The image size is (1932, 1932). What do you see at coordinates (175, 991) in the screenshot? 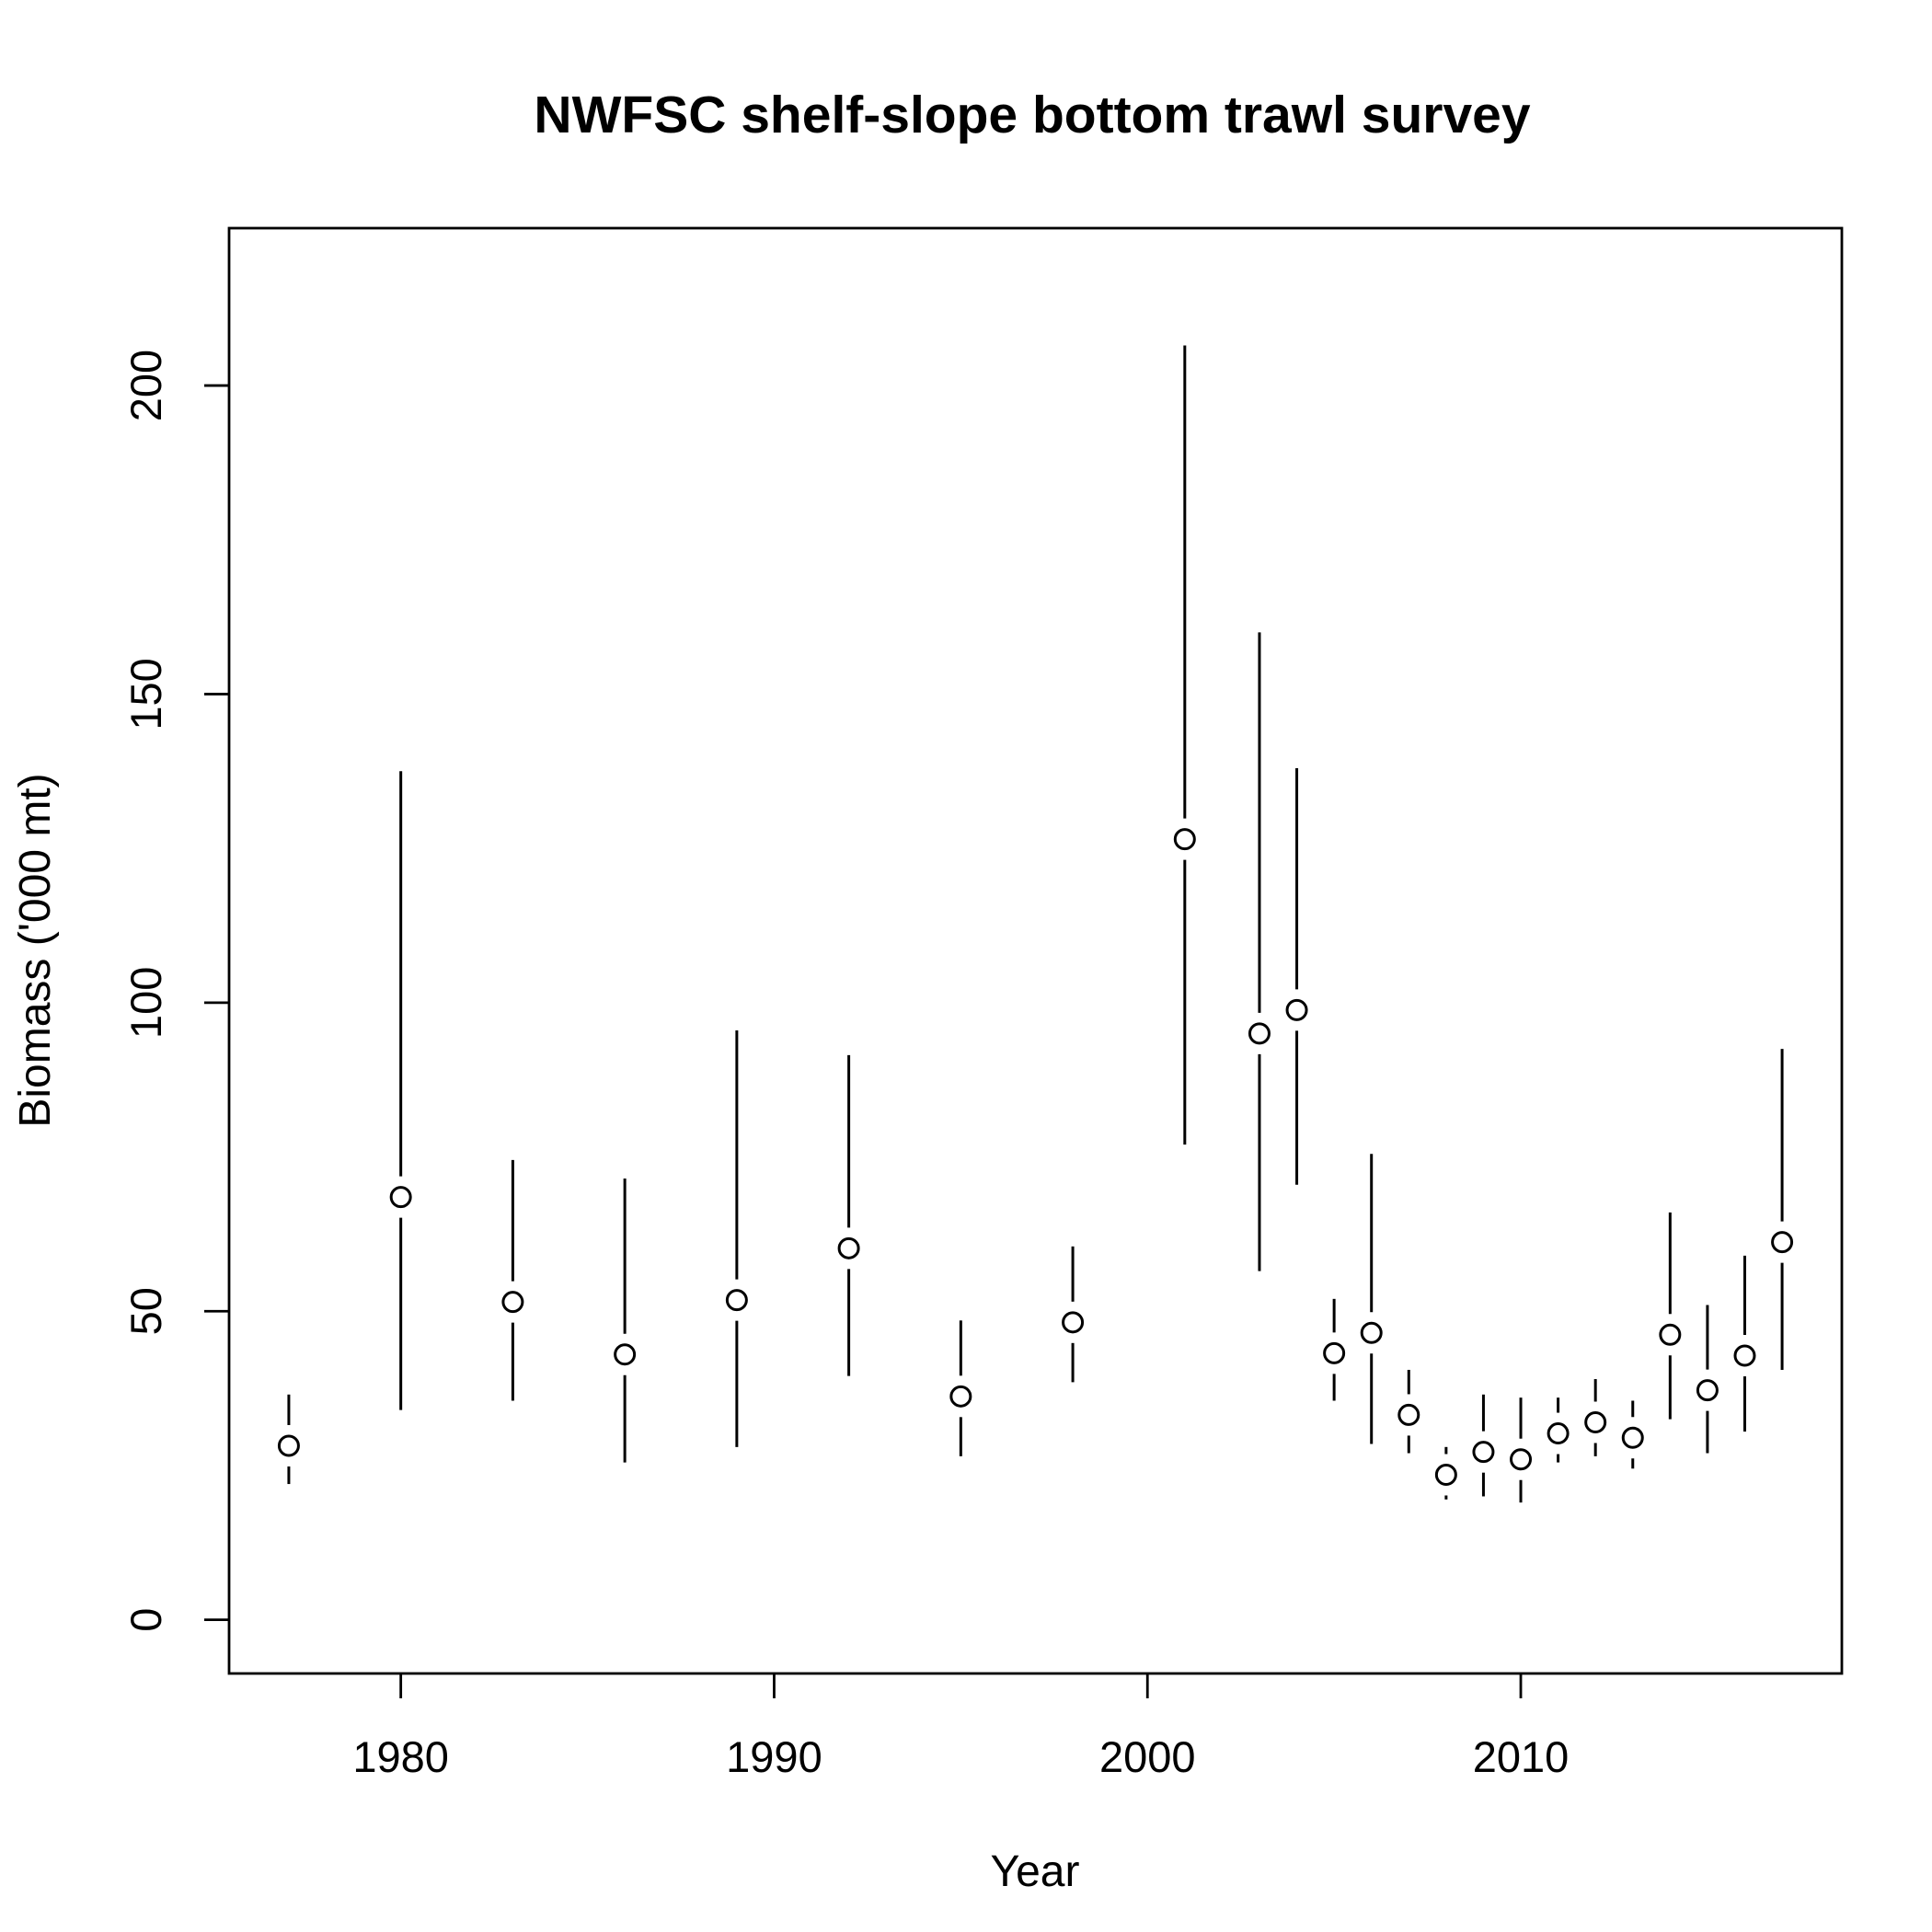
I see `y-axis: 0 50 100 150 200` at bounding box center [175, 991].